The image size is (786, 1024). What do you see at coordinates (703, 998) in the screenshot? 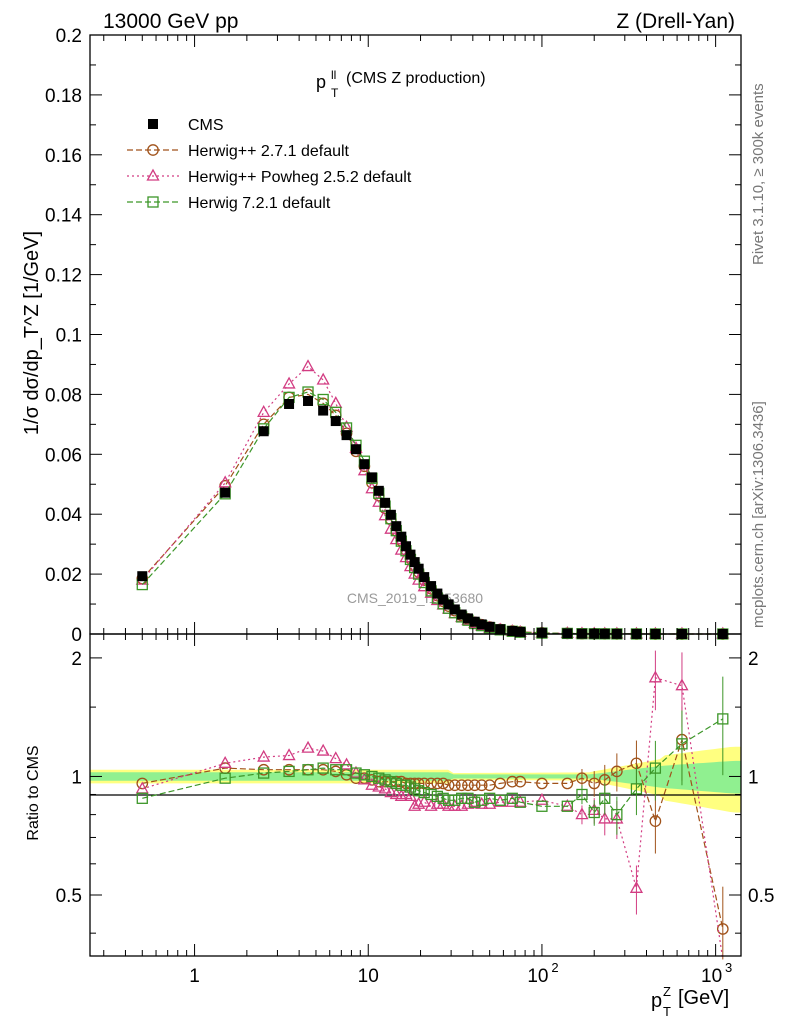
I see `x-label-unit: [GeV]` at bounding box center [703, 998].